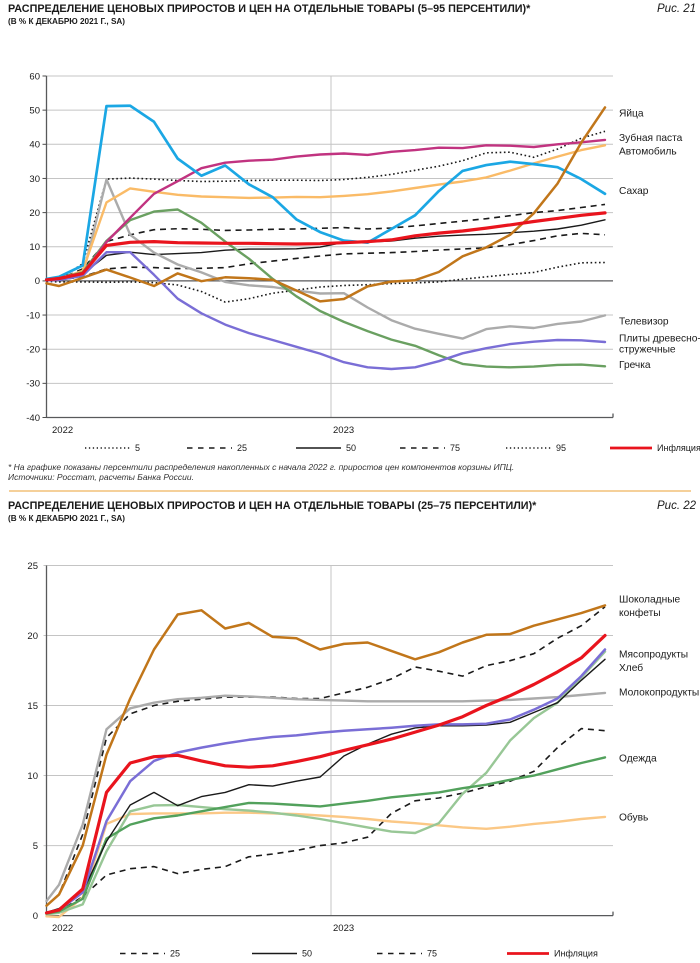 This screenshot has height=963, width=700. What do you see at coordinates (34, 76) in the screenshot?
I see `svg-text: 60` at bounding box center [34, 76].